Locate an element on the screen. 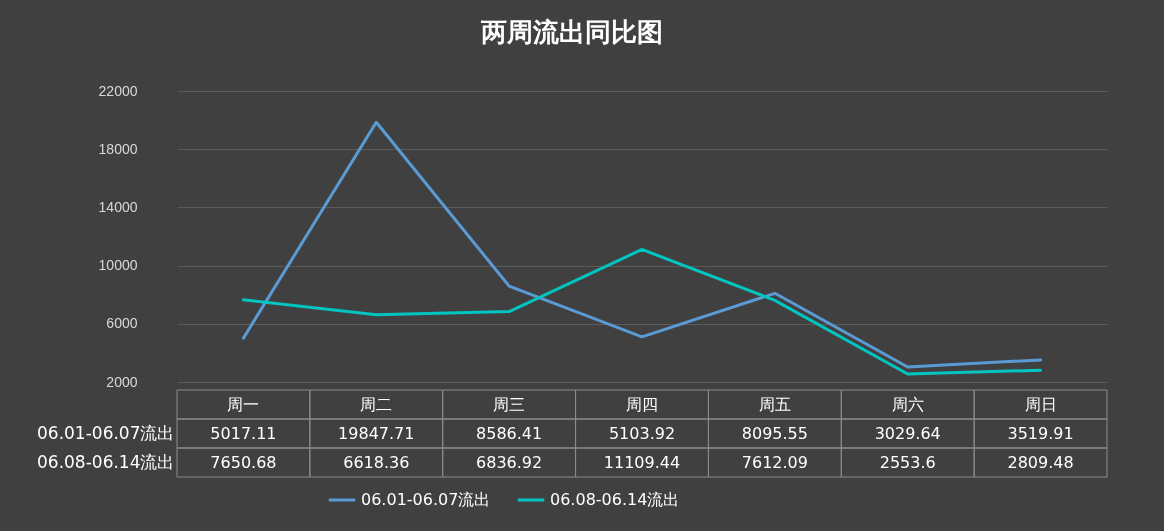 This screenshot has width=1164, height=531. y-tick-label: 18000 is located at coordinates (118, 148).